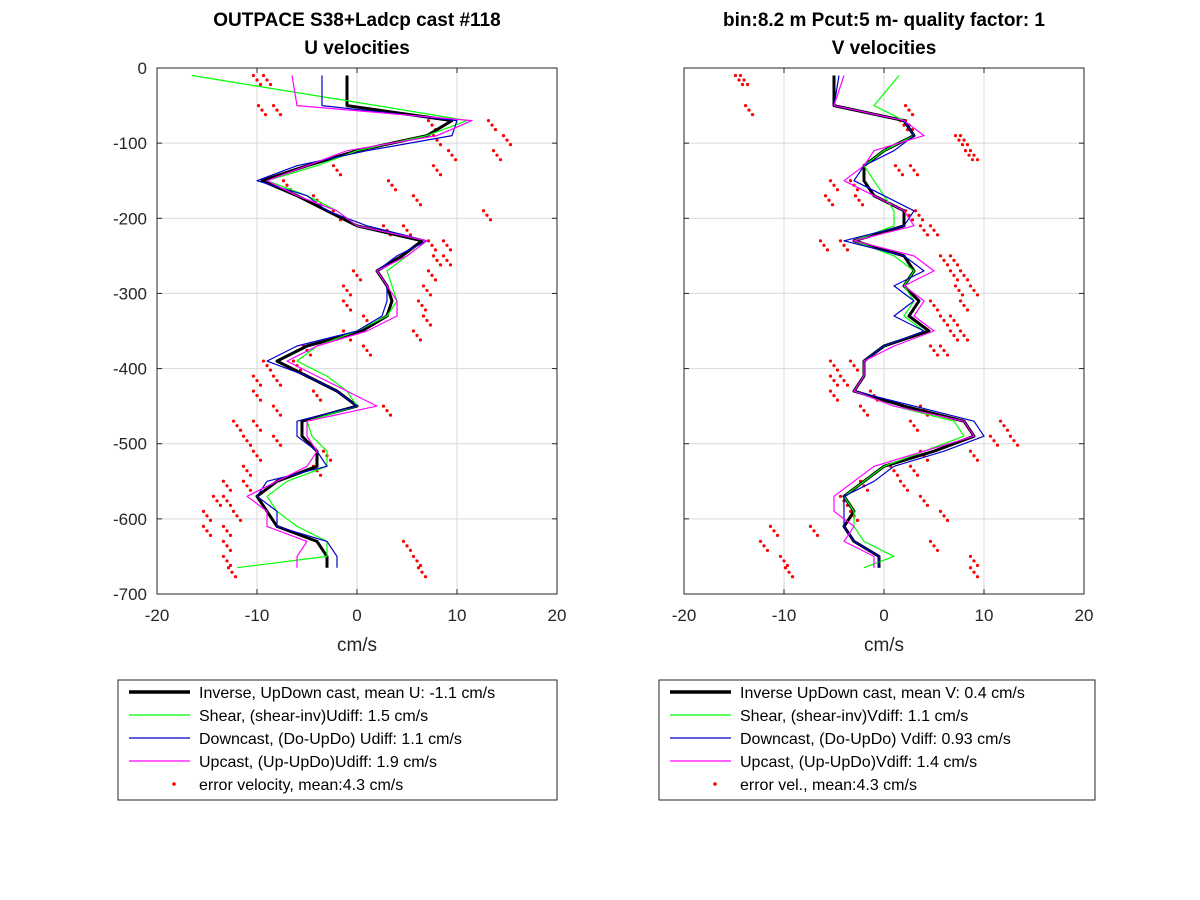  What do you see at coordinates (854, 716) in the screenshot?
I see `v-legend-label: Shear, (shear-inv)Vdiff: 1.1 cm/s` at bounding box center [854, 716].